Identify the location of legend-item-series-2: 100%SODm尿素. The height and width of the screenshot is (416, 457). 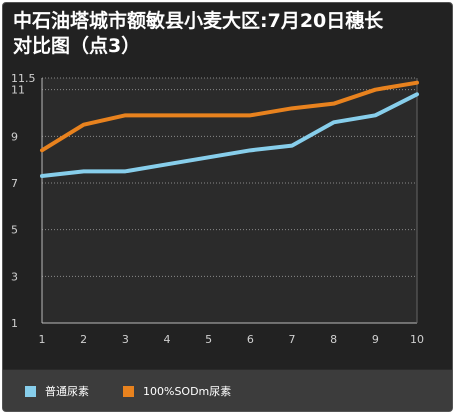
(177, 391).